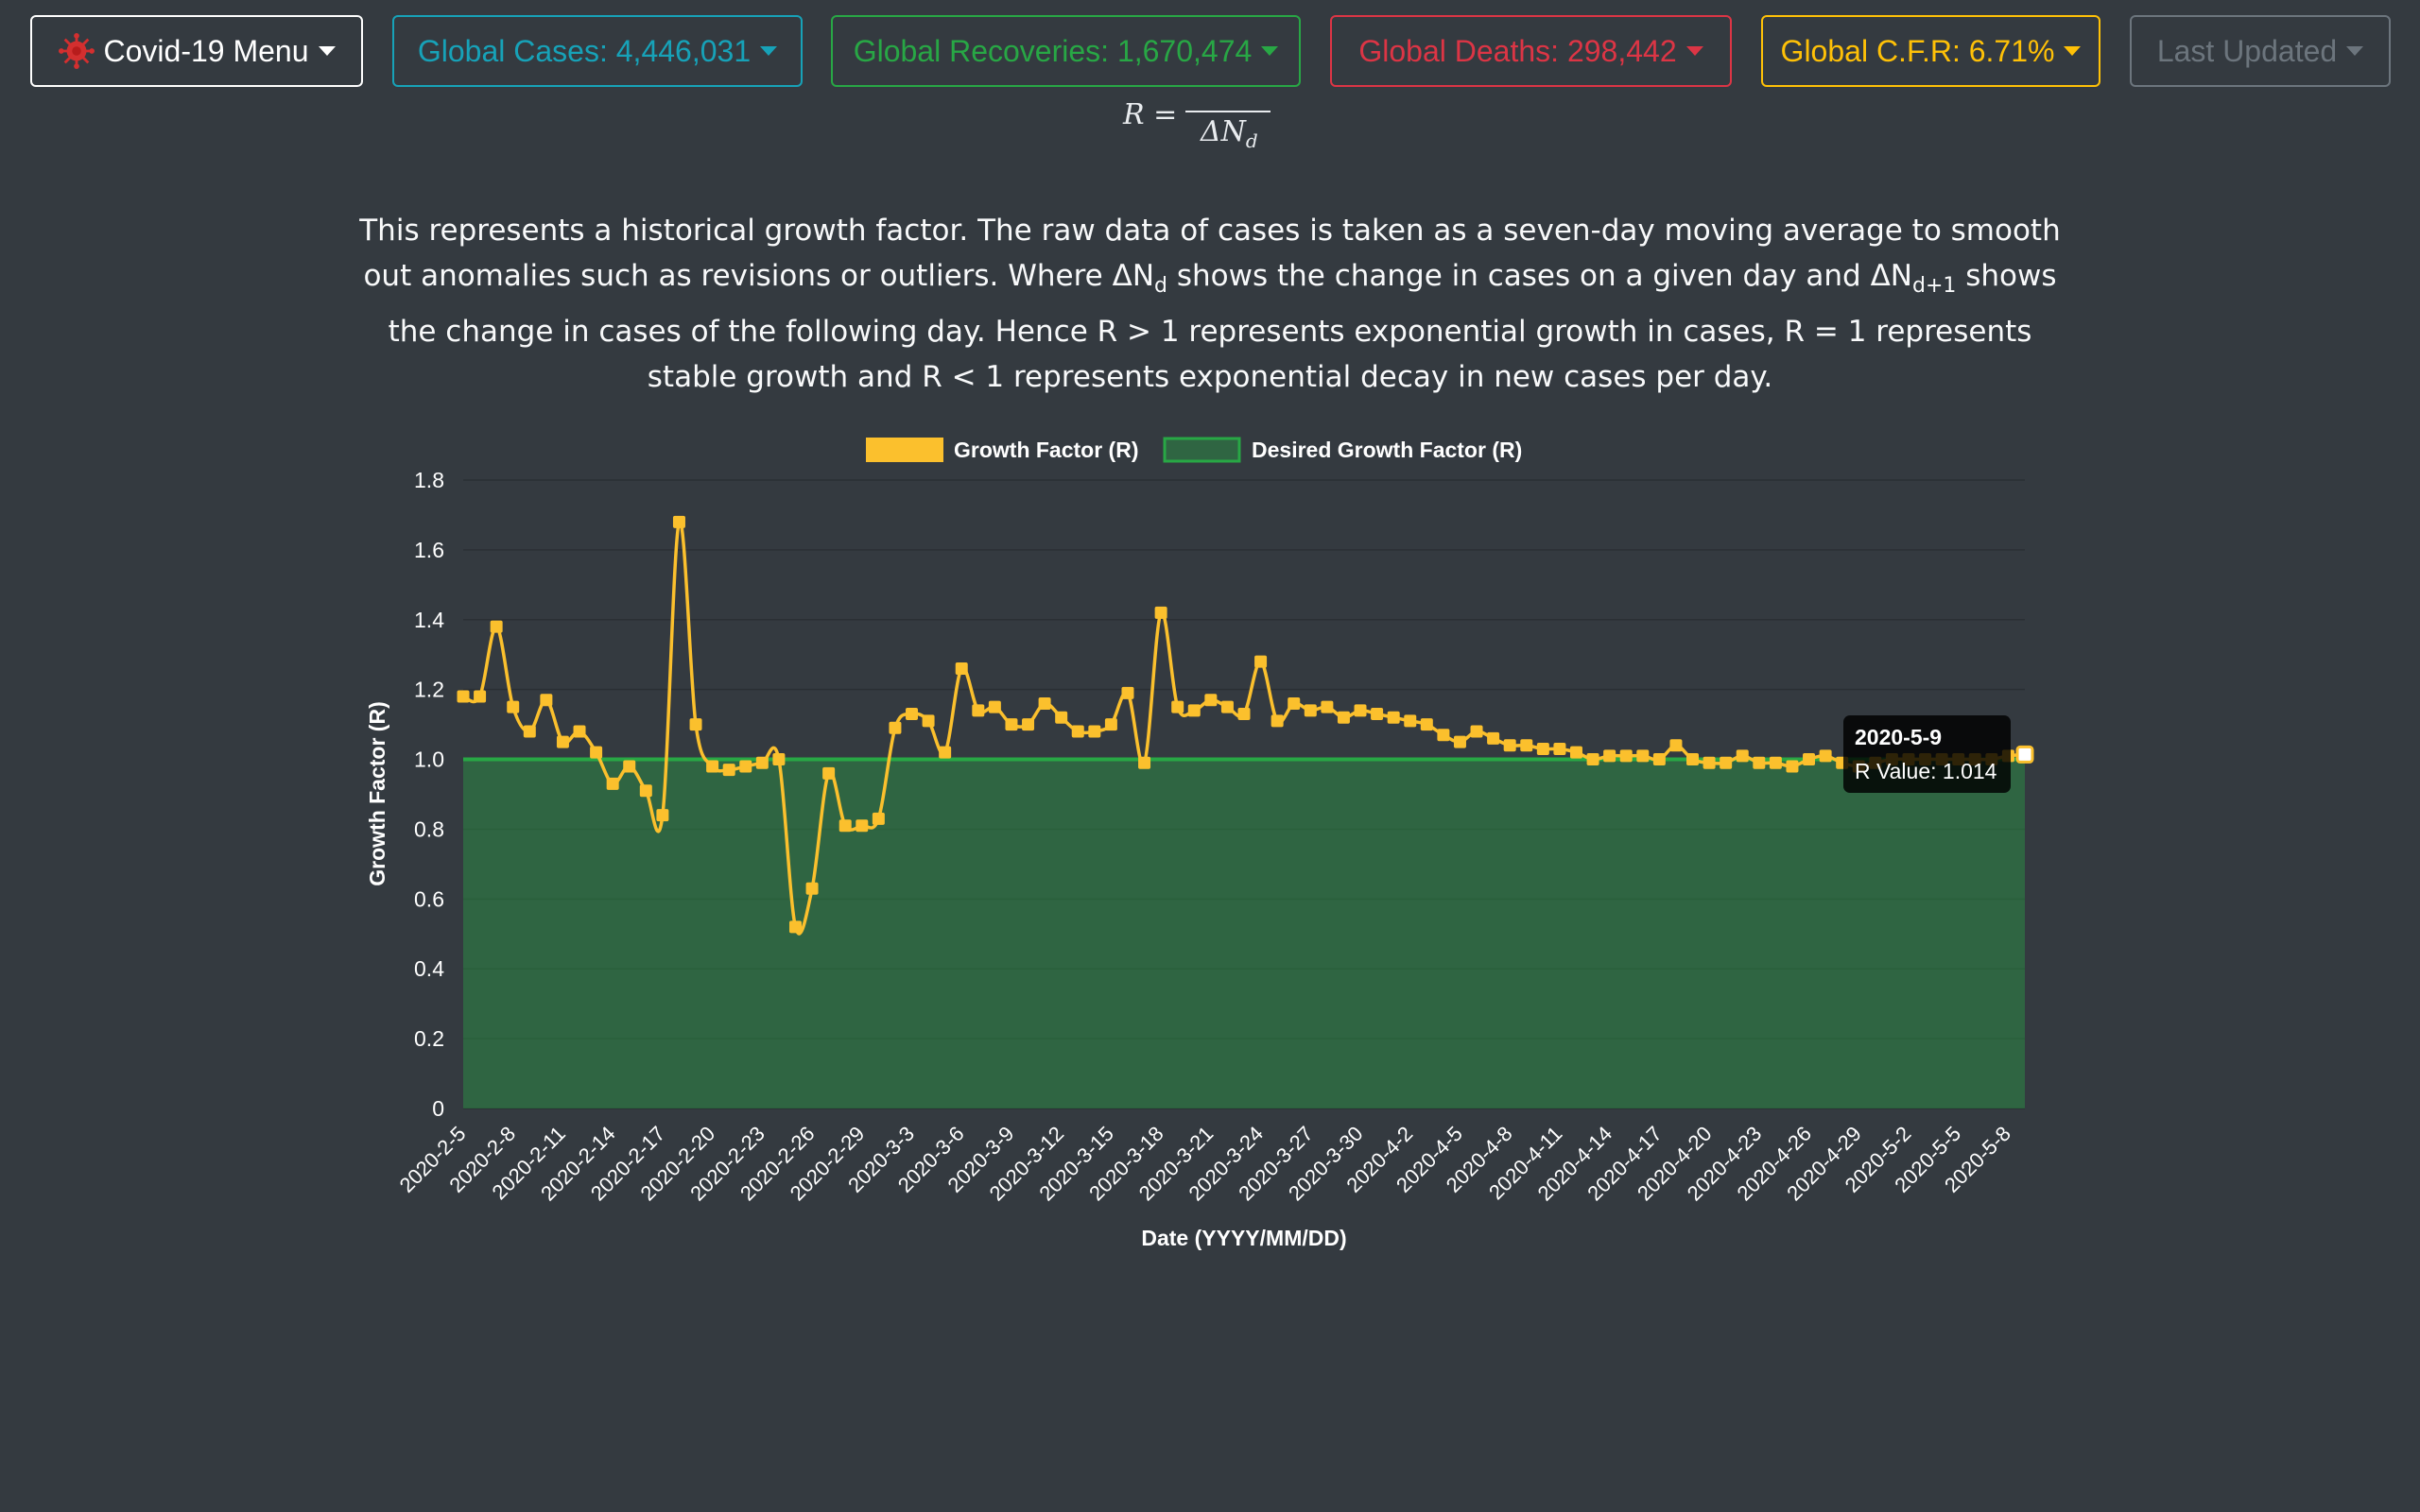 This screenshot has height=1512, width=2420. I want to click on y-tick-label: 1.6, so click(429, 550).